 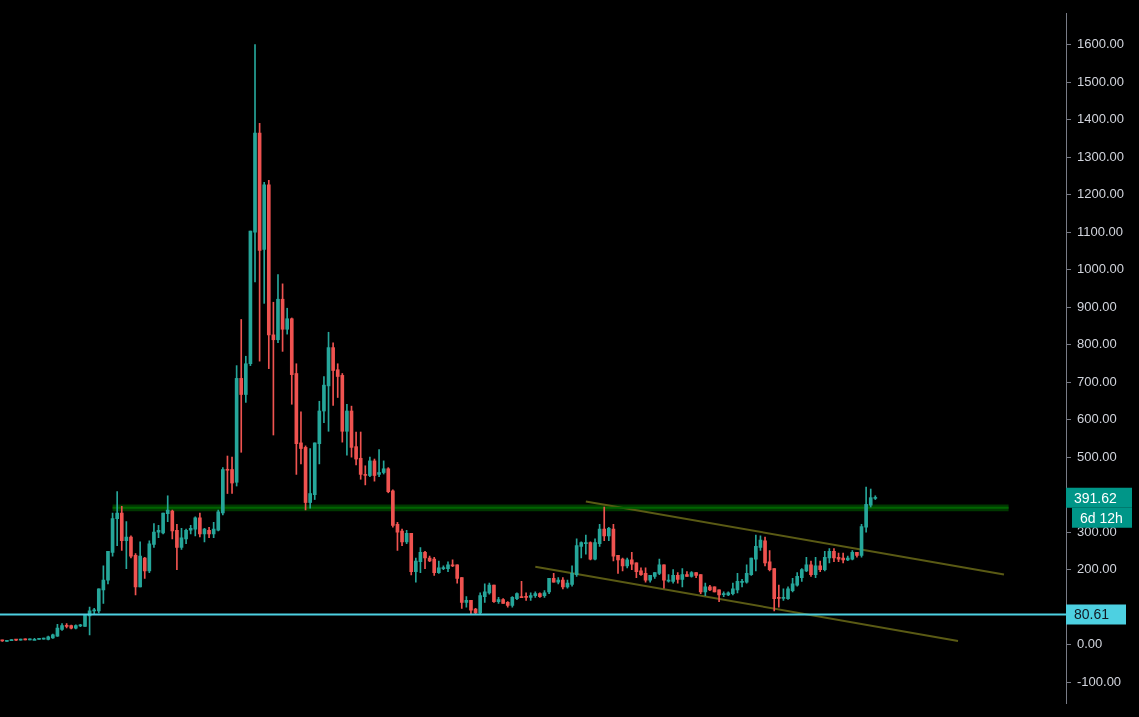 I want to click on y-tick-label: 900.00, so click(x=1097, y=306).